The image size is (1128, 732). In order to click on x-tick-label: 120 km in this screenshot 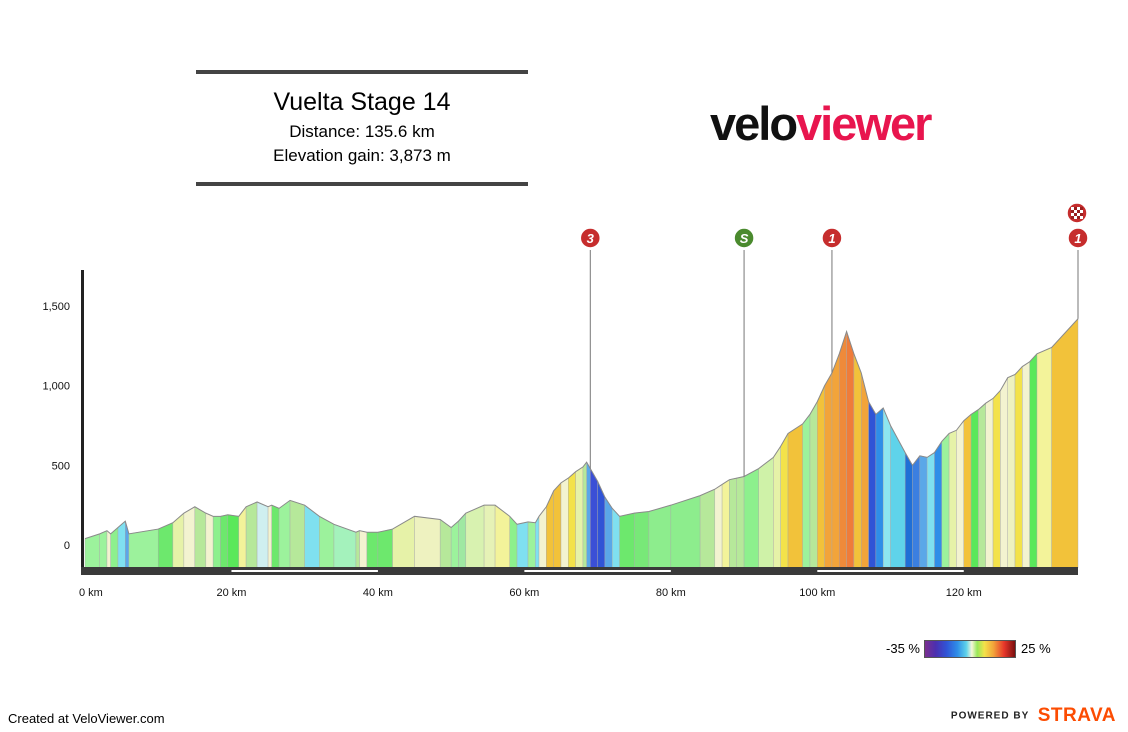, I will do `click(964, 593)`.